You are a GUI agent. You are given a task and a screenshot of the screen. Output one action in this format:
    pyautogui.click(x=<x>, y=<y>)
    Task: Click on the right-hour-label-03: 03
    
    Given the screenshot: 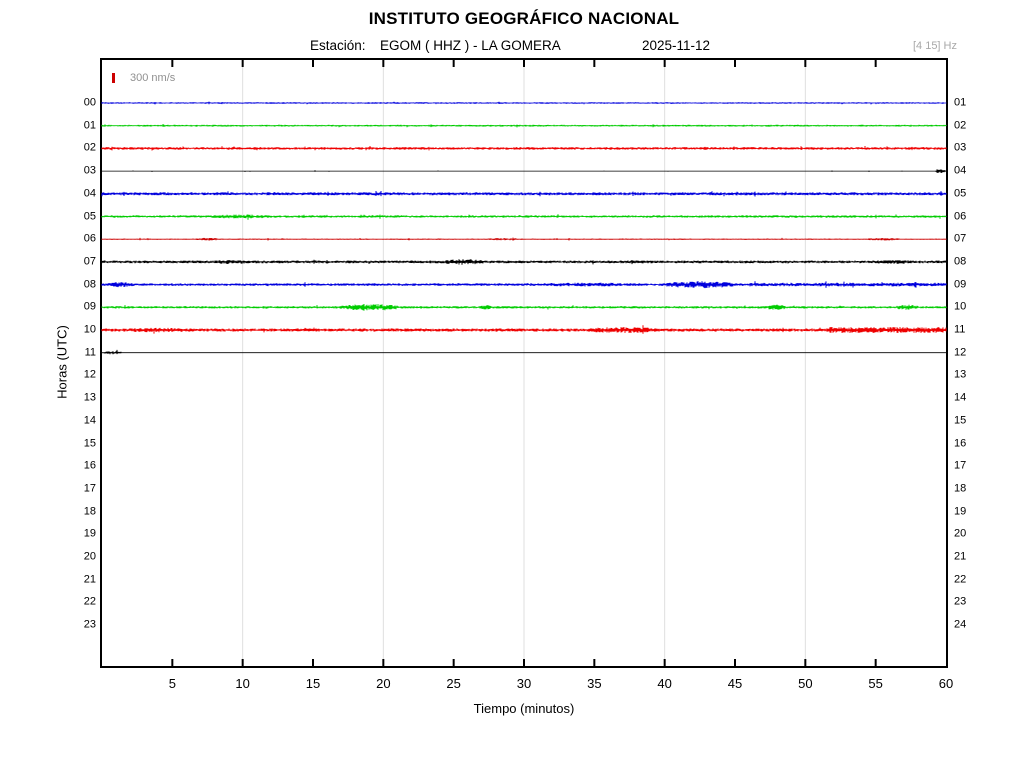 What is the action you would take?
    pyautogui.click(x=960, y=147)
    